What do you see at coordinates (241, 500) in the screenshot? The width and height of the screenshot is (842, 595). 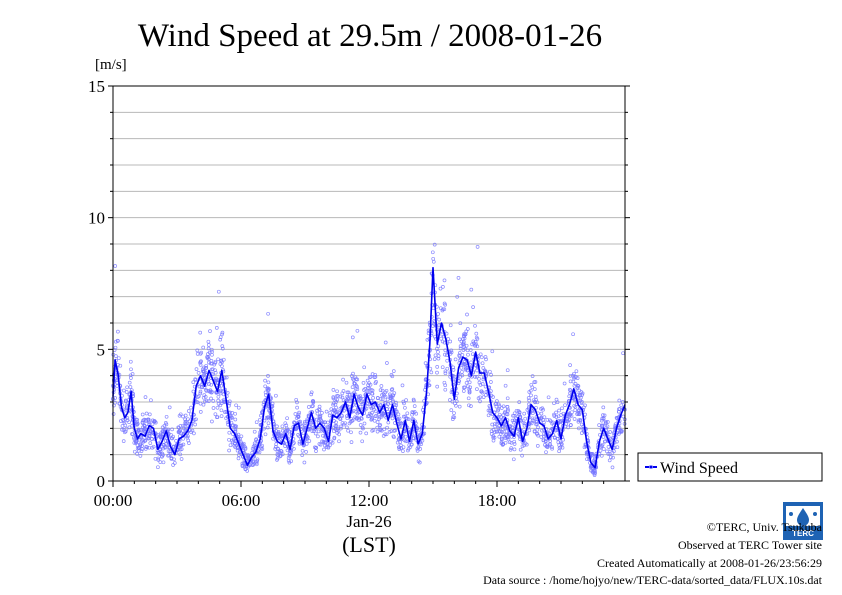 I see `x-tick-label: 06:00` at bounding box center [241, 500].